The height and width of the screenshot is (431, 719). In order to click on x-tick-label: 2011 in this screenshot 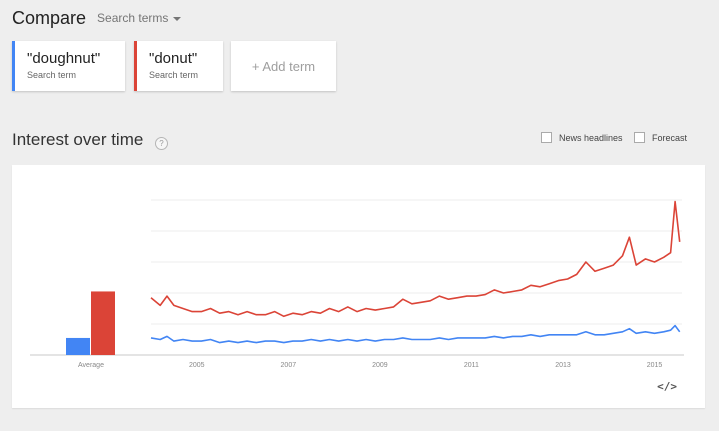, I will do `click(471, 365)`.